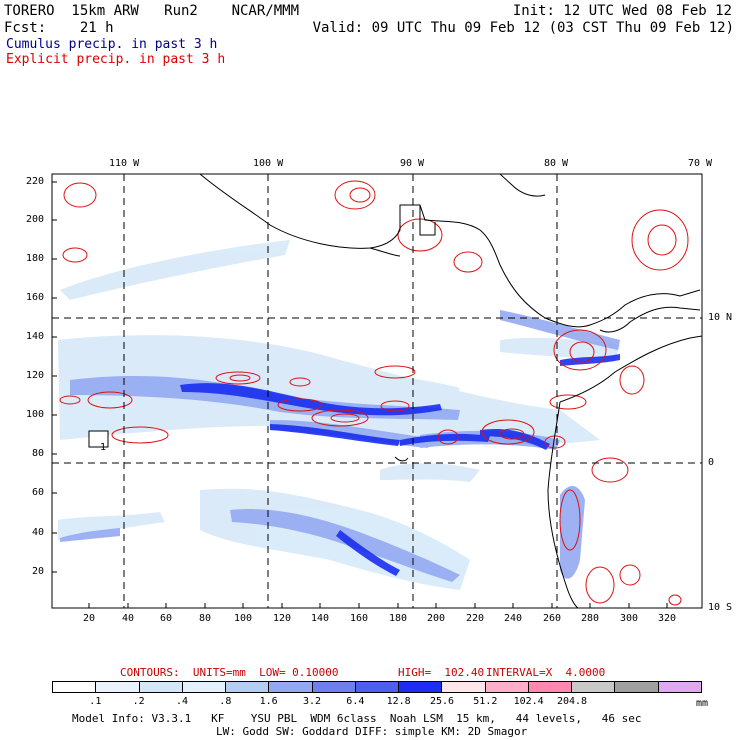  I want to click on legend-colorbar, so click(377, 687).